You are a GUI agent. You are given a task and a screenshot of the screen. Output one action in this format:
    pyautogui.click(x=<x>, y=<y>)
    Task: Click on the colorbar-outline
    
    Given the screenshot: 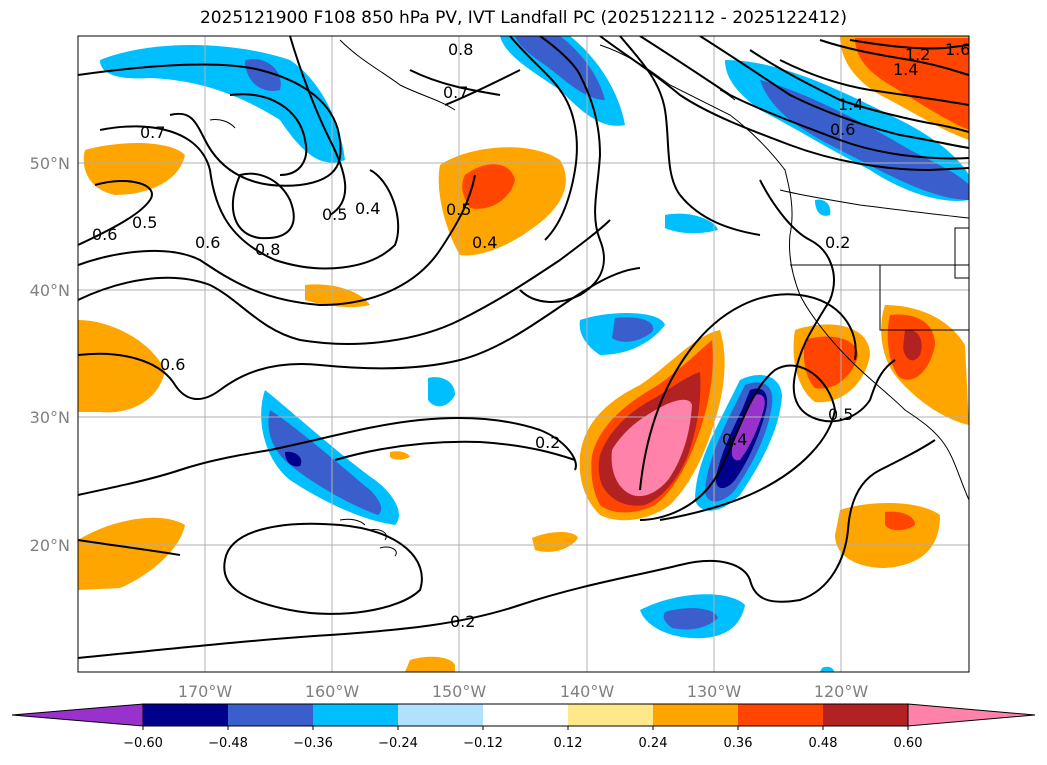 What is the action you would take?
    pyautogui.click(x=525, y=715)
    